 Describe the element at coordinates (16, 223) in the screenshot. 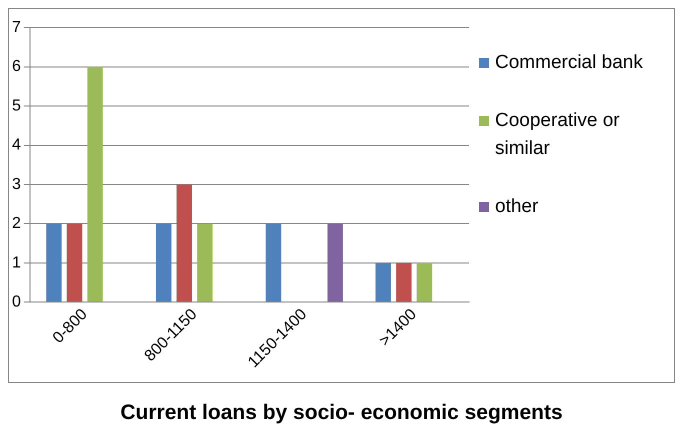

I see `y-tick-label: 2` at that location.